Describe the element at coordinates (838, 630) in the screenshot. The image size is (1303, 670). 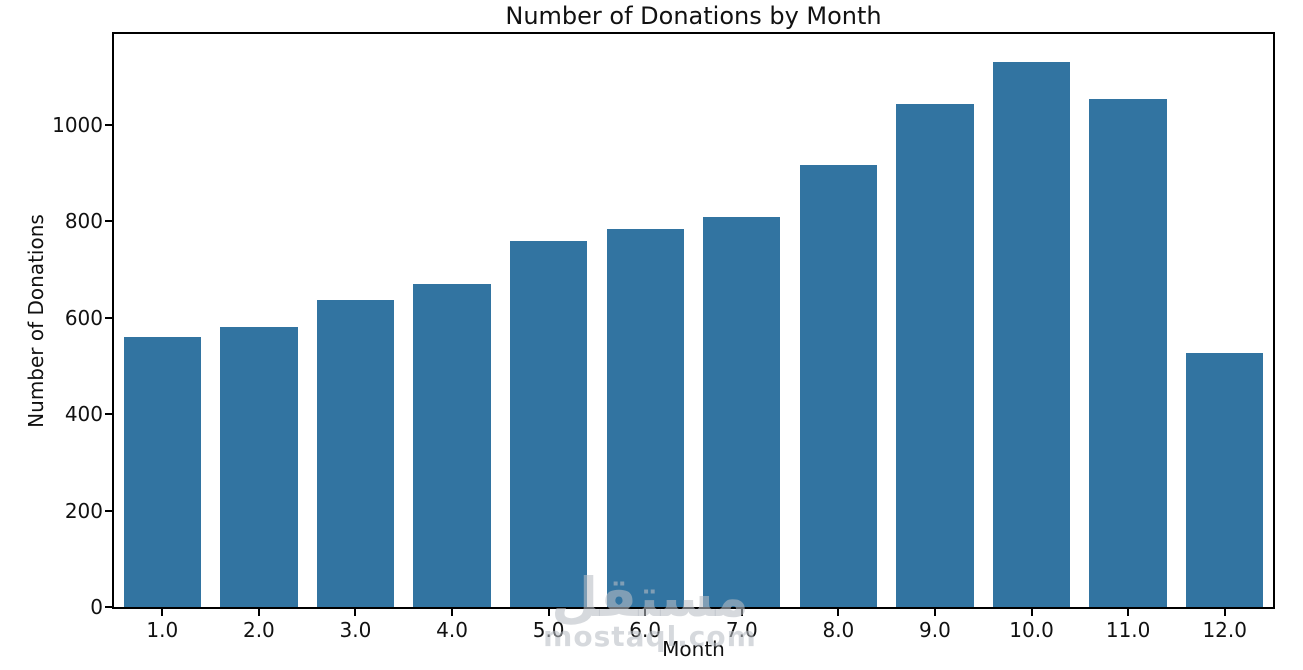
I see `x-tick-label: 8.0` at that location.